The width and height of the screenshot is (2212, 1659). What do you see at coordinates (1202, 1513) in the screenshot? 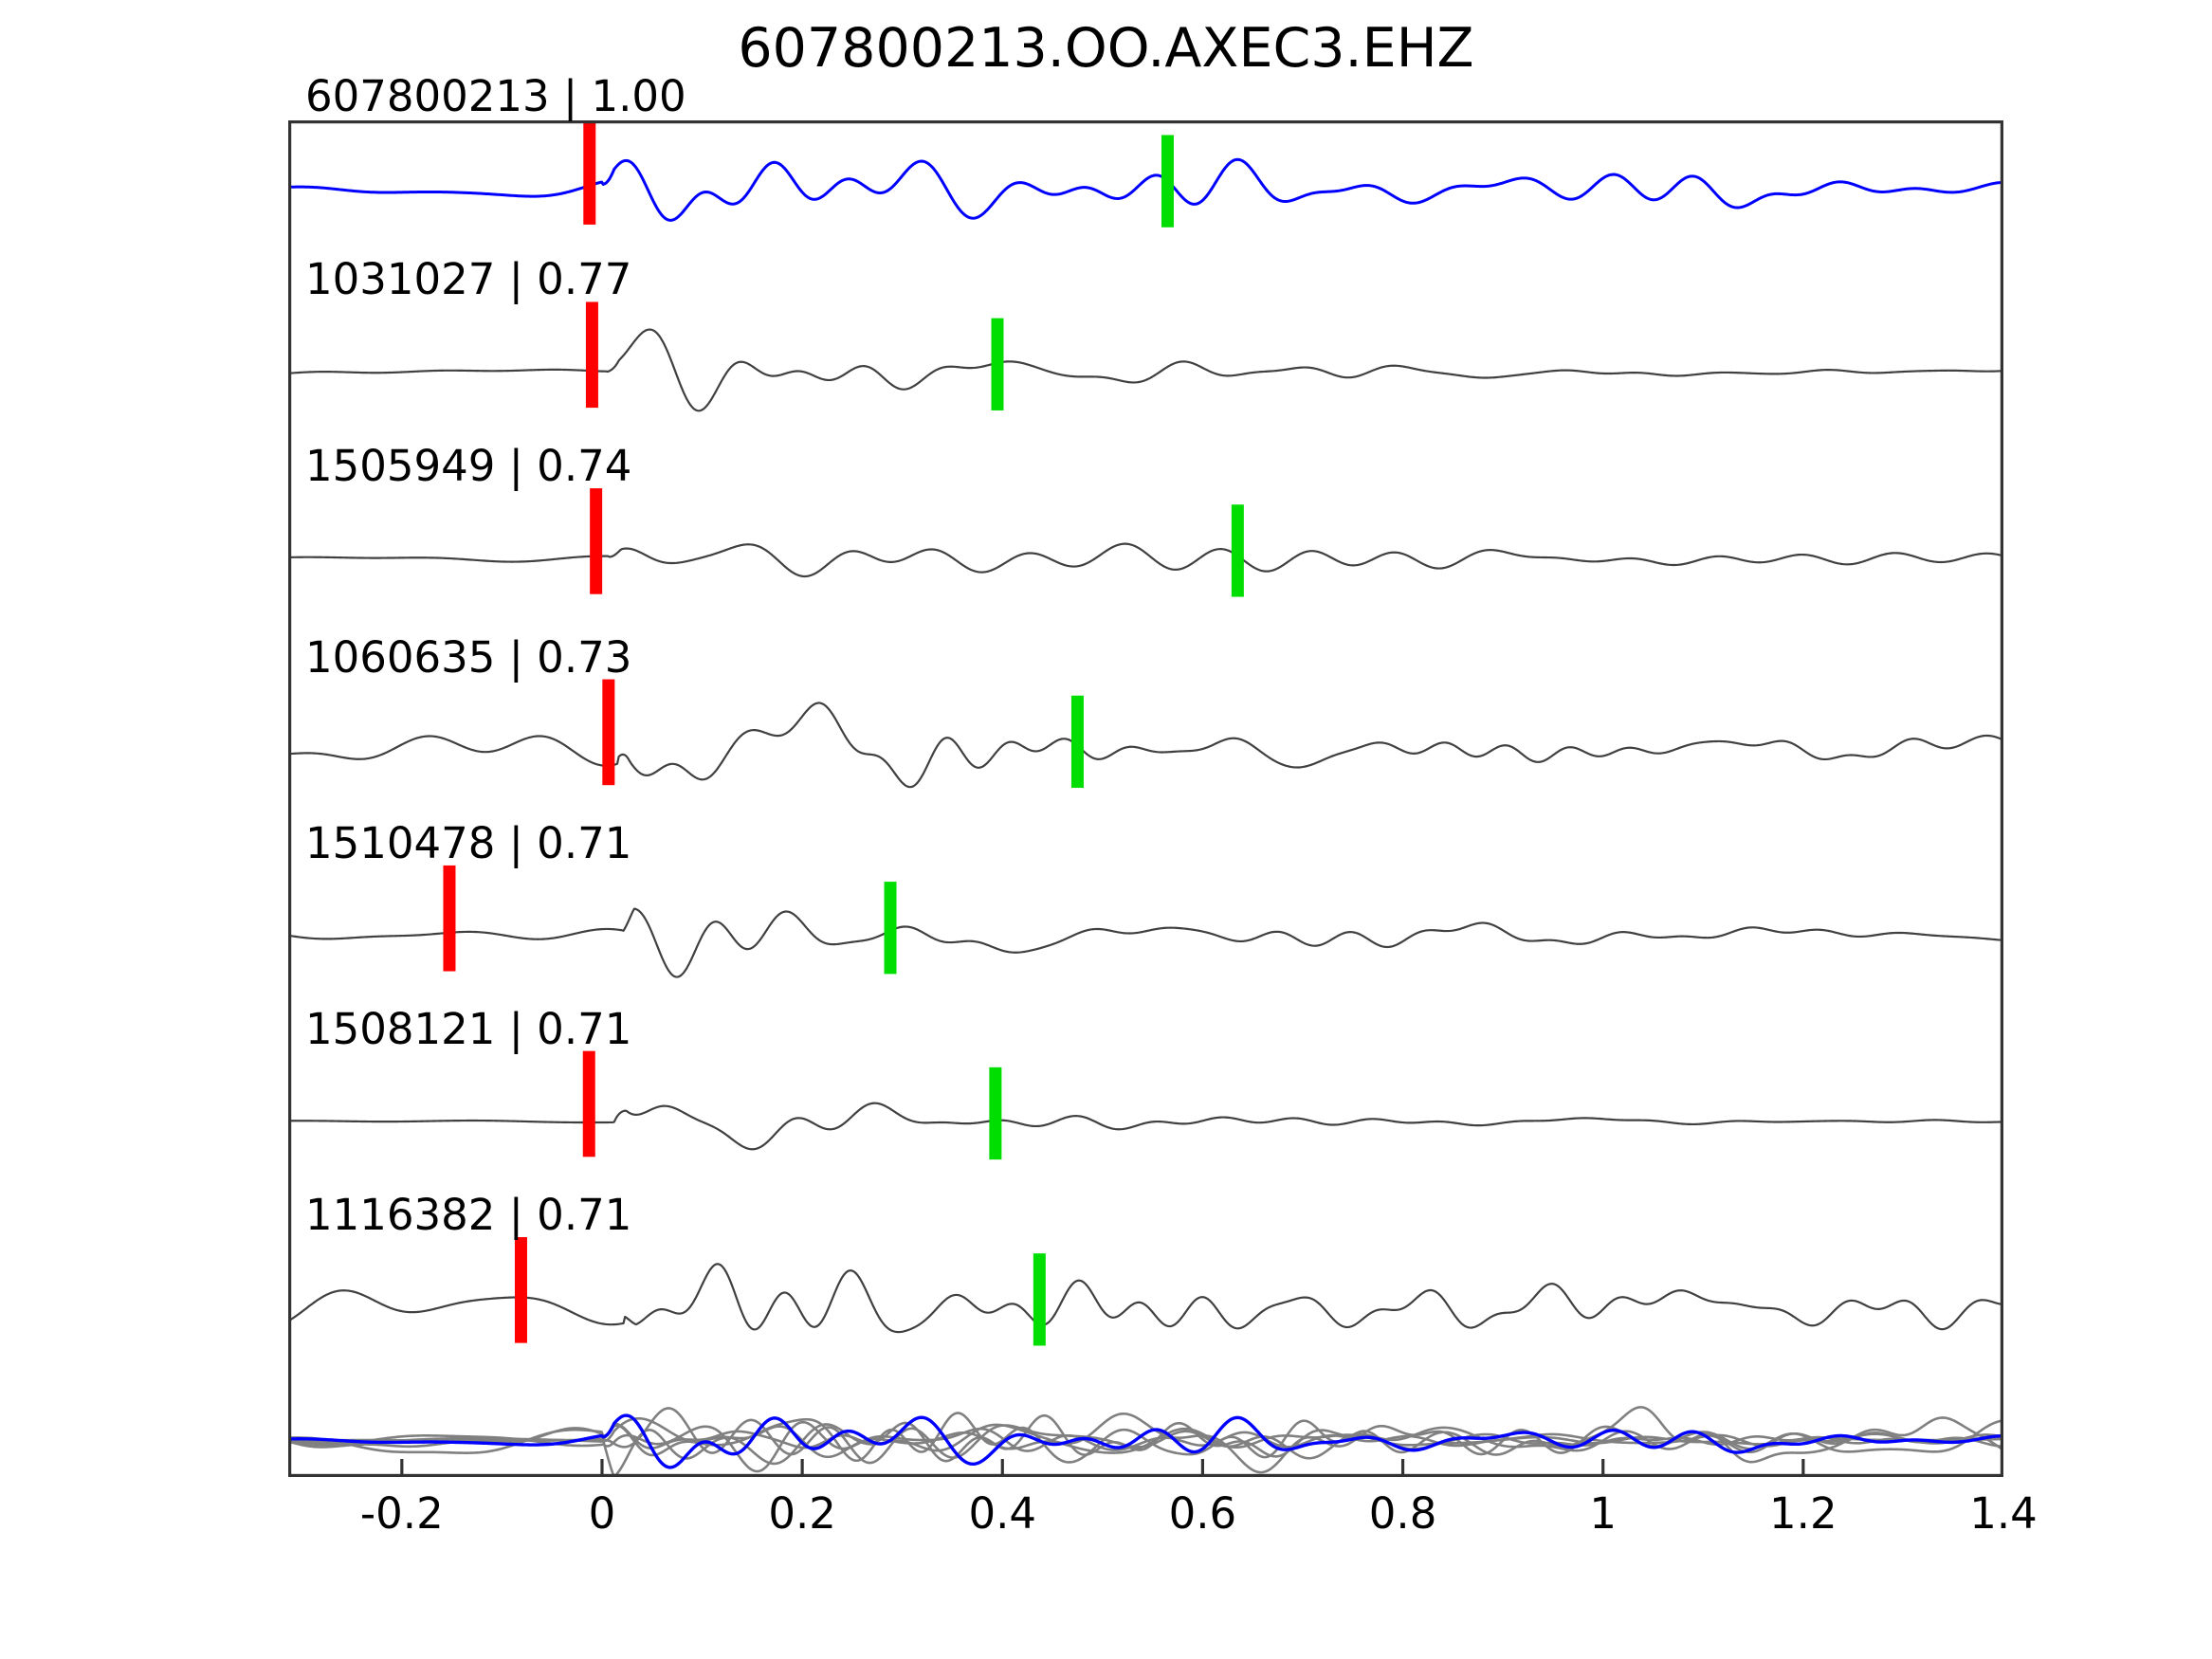
I see `x-tick-label: 0.6` at bounding box center [1202, 1513].